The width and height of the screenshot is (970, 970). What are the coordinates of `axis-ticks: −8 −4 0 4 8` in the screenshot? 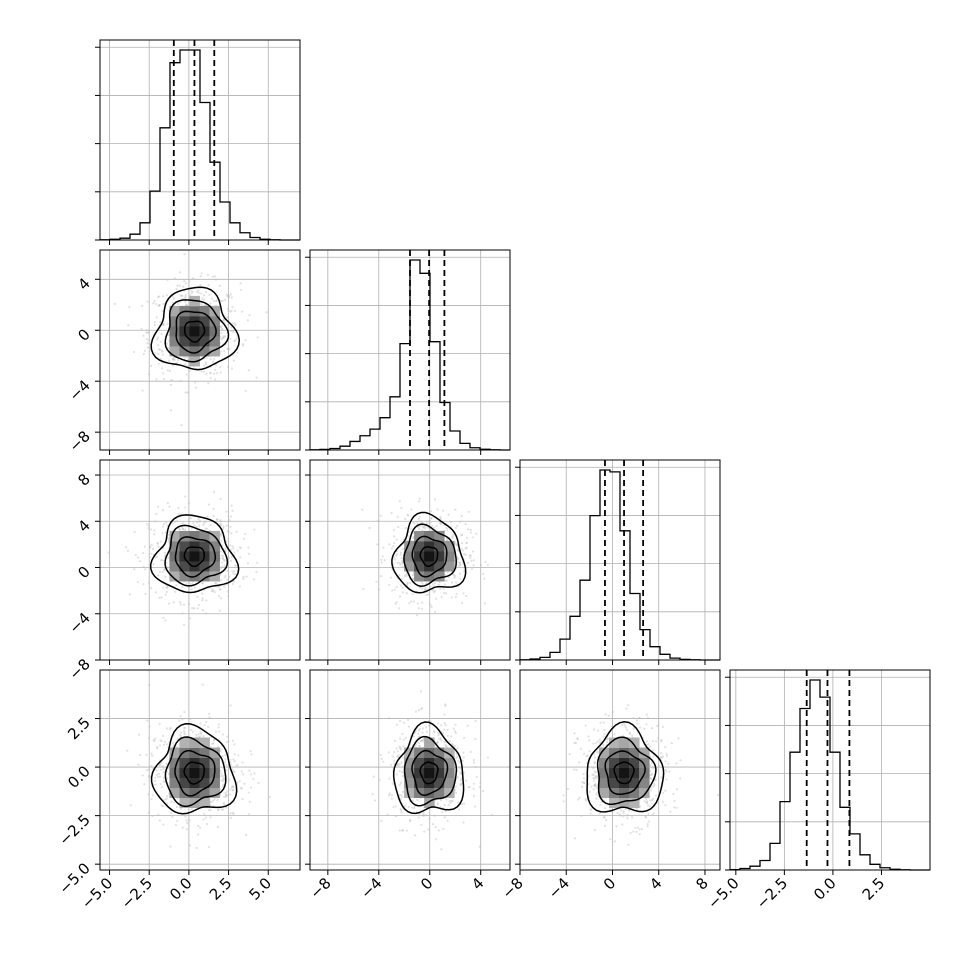 It's located at (605, 810).